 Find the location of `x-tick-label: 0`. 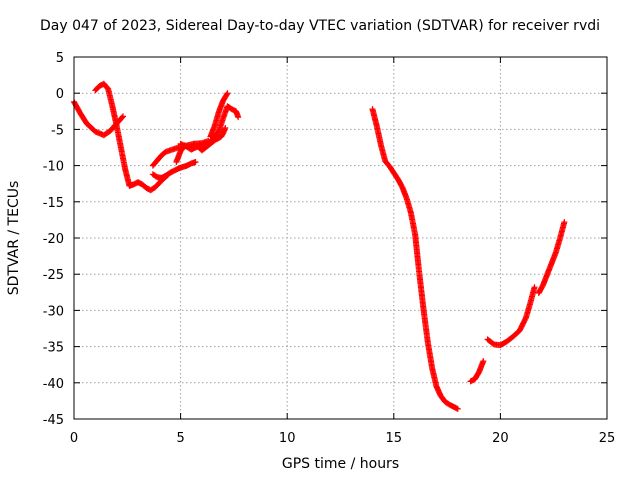

x-tick-label: 0 is located at coordinates (74, 438).